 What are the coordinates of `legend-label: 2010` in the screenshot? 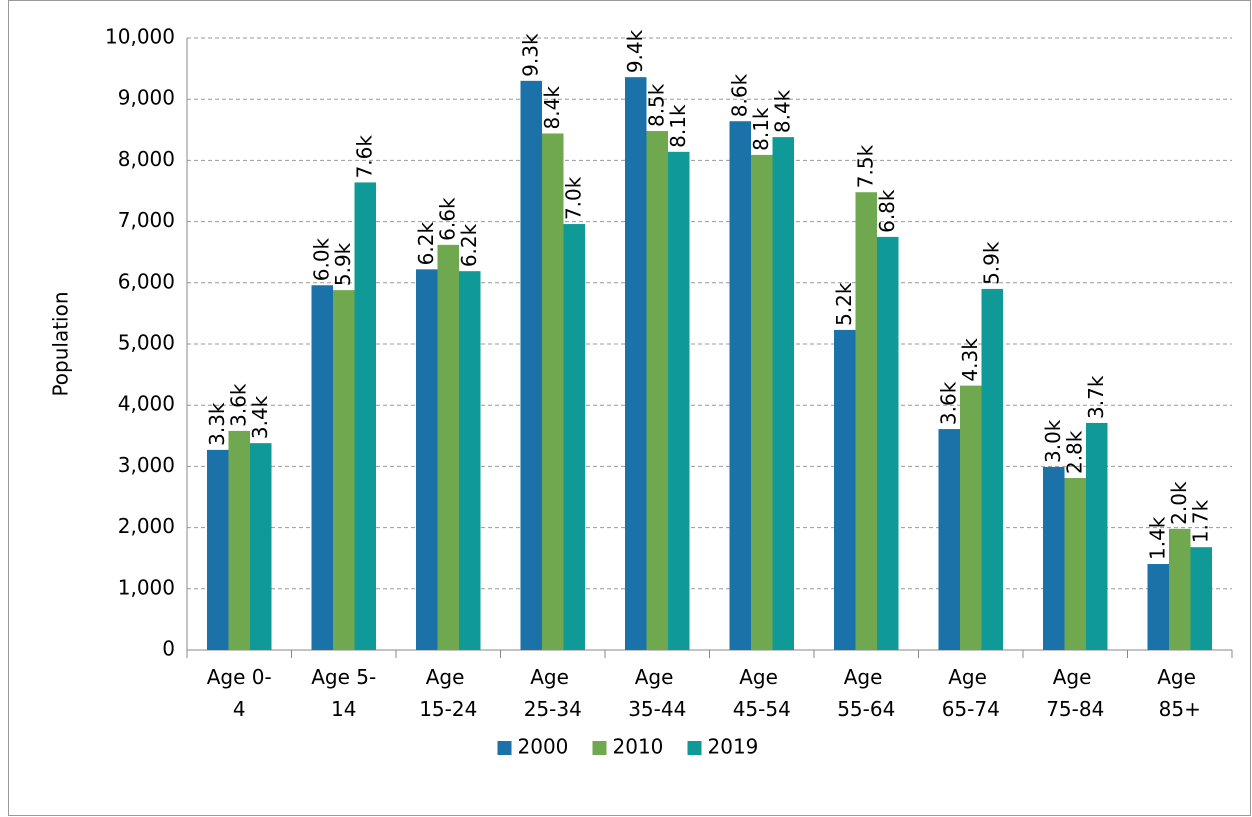 It's located at (638, 747).